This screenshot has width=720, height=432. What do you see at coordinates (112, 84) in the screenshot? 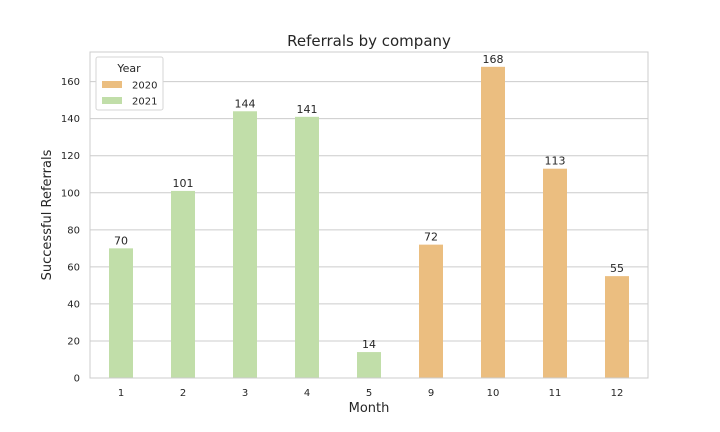
I see `legend-swatch-2020` at bounding box center [112, 84].